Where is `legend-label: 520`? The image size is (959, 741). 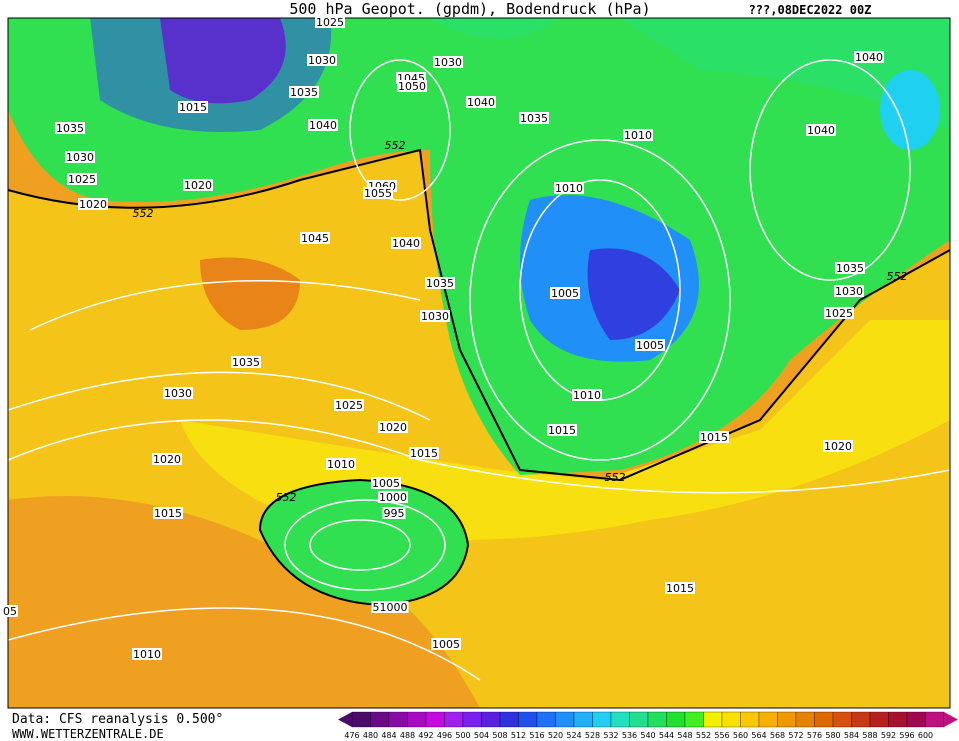 legend-label: 520 is located at coordinates (555, 735).